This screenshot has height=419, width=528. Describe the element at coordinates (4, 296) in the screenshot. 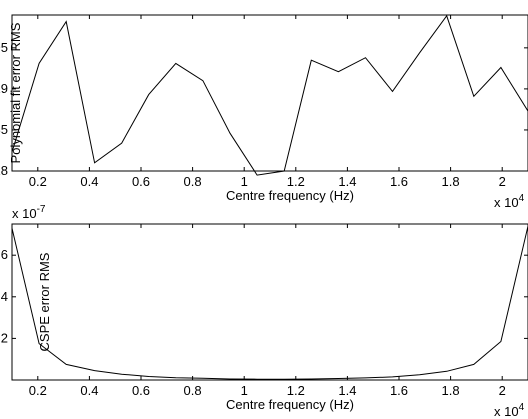

I see `y-tick-label: 4` at that location.